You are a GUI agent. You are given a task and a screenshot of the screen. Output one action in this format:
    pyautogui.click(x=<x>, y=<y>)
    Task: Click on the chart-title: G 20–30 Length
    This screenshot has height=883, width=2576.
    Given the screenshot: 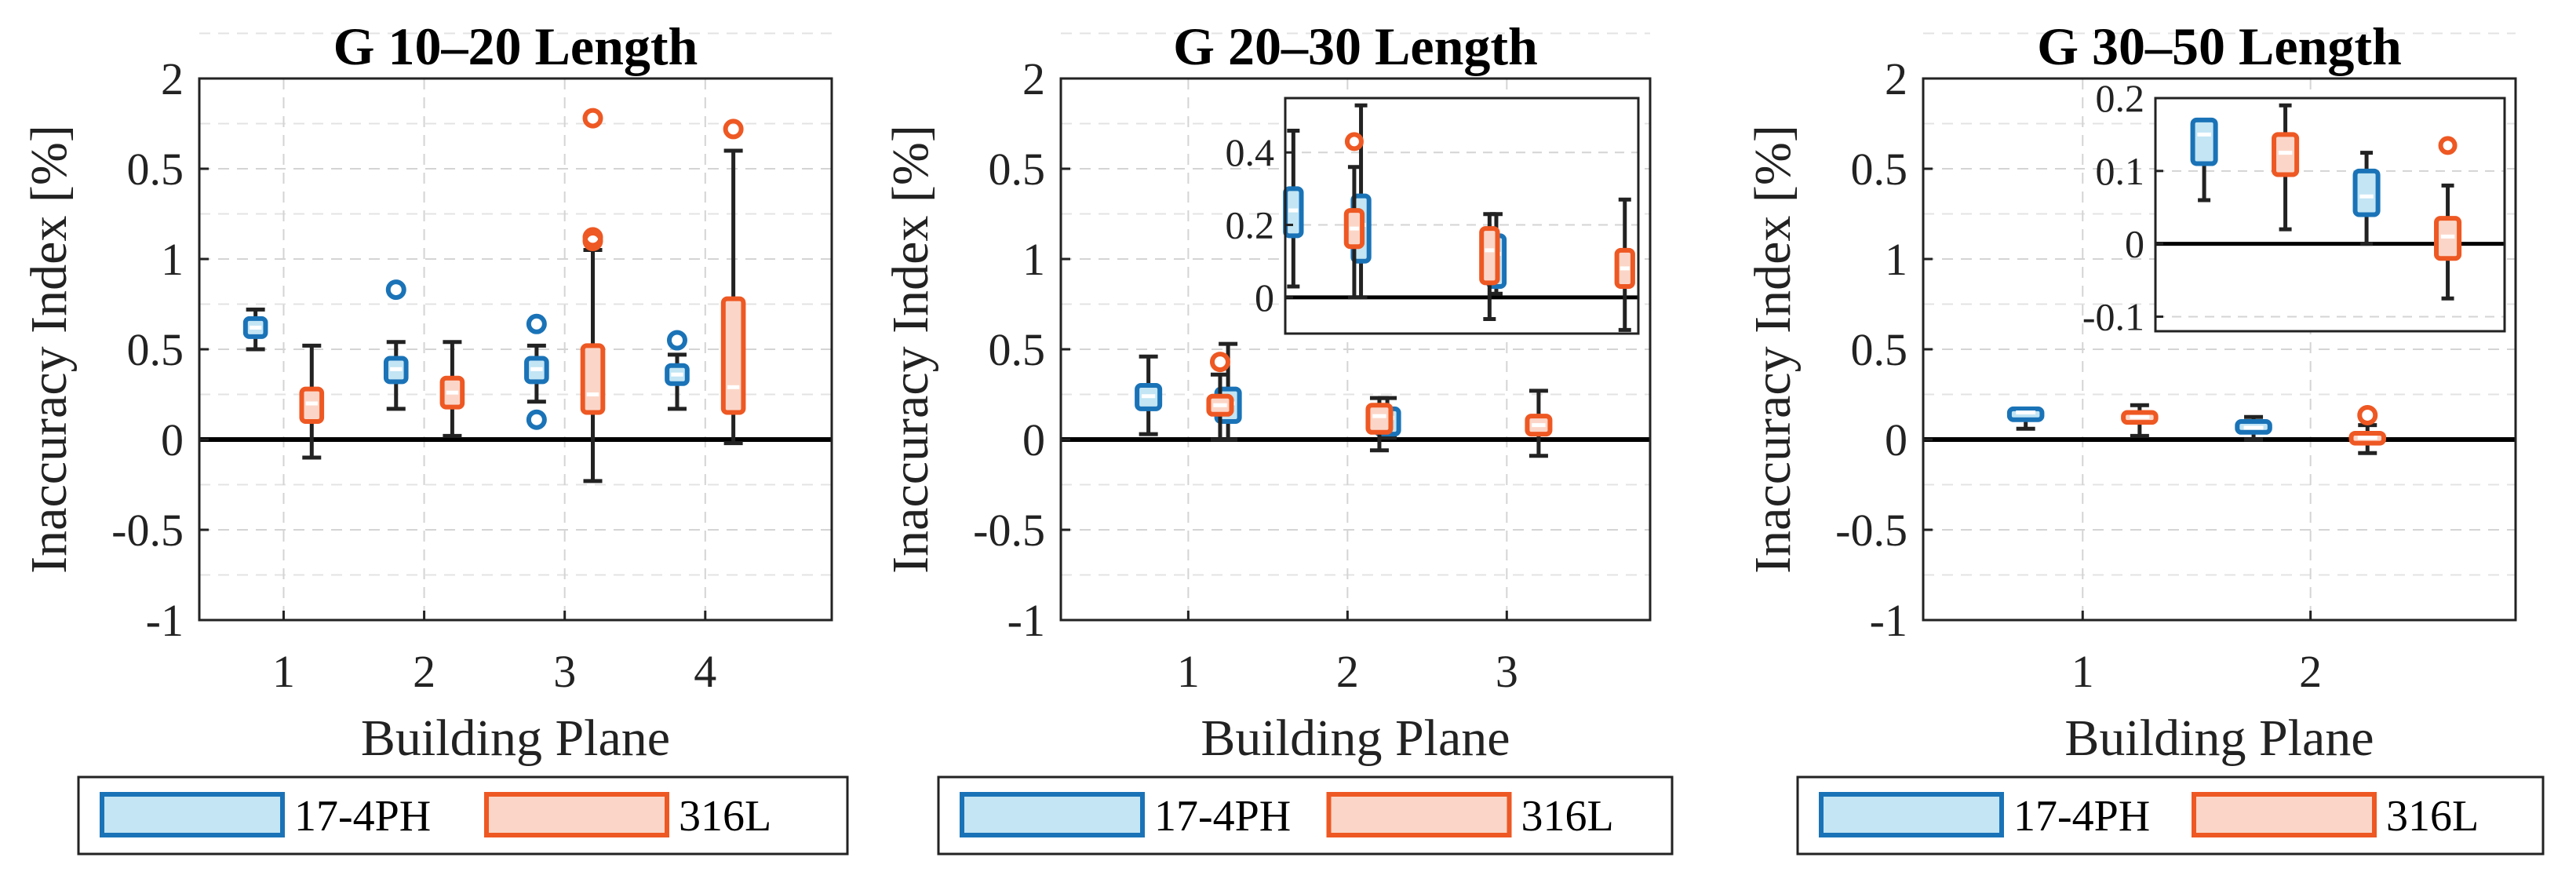 What is the action you would take?
    pyautogui.click(x=1355, y=46)
    